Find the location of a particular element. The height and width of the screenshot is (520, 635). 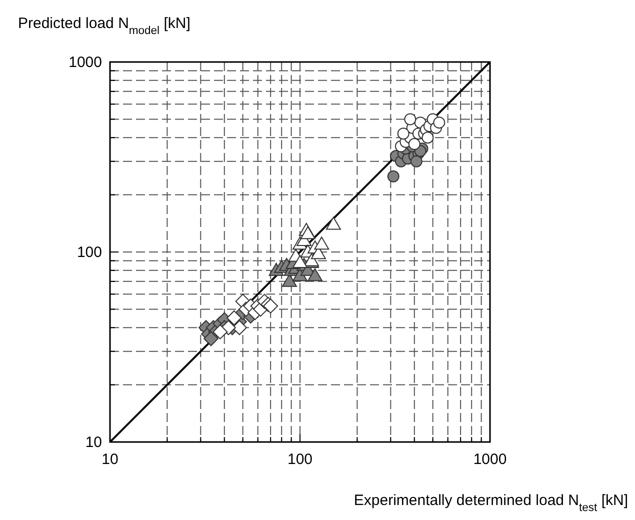

y-tick-label: 1000 is located at coordinates (85, 62).